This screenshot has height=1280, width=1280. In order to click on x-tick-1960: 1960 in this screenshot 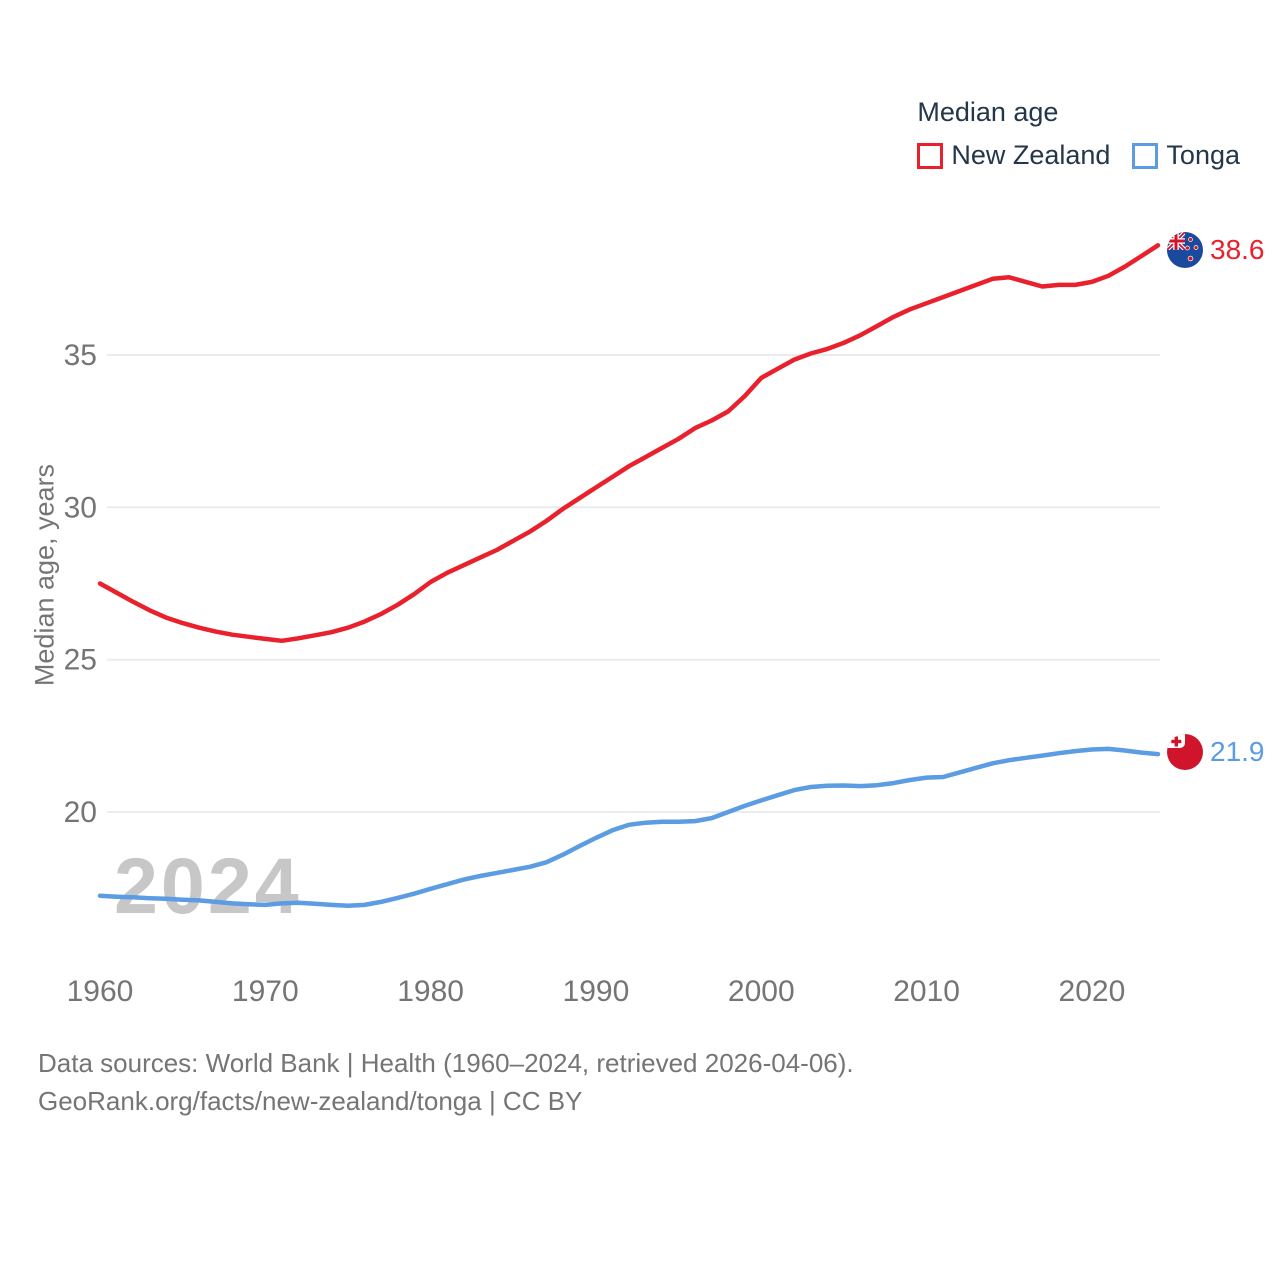, I will do `click(100, 991)`.